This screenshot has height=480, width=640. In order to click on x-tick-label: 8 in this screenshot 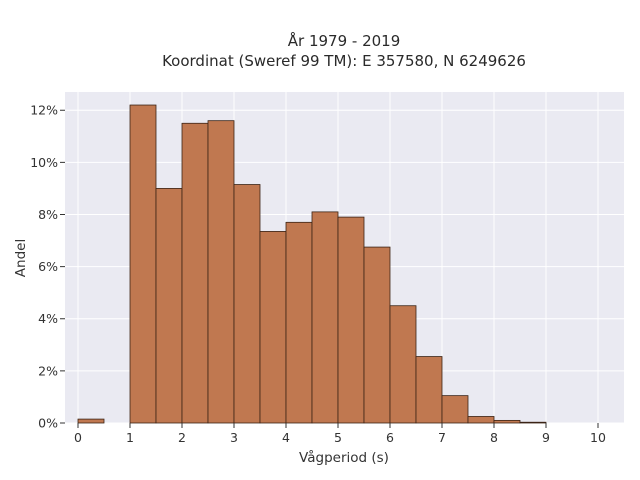, I will do `click(494, 437)`.